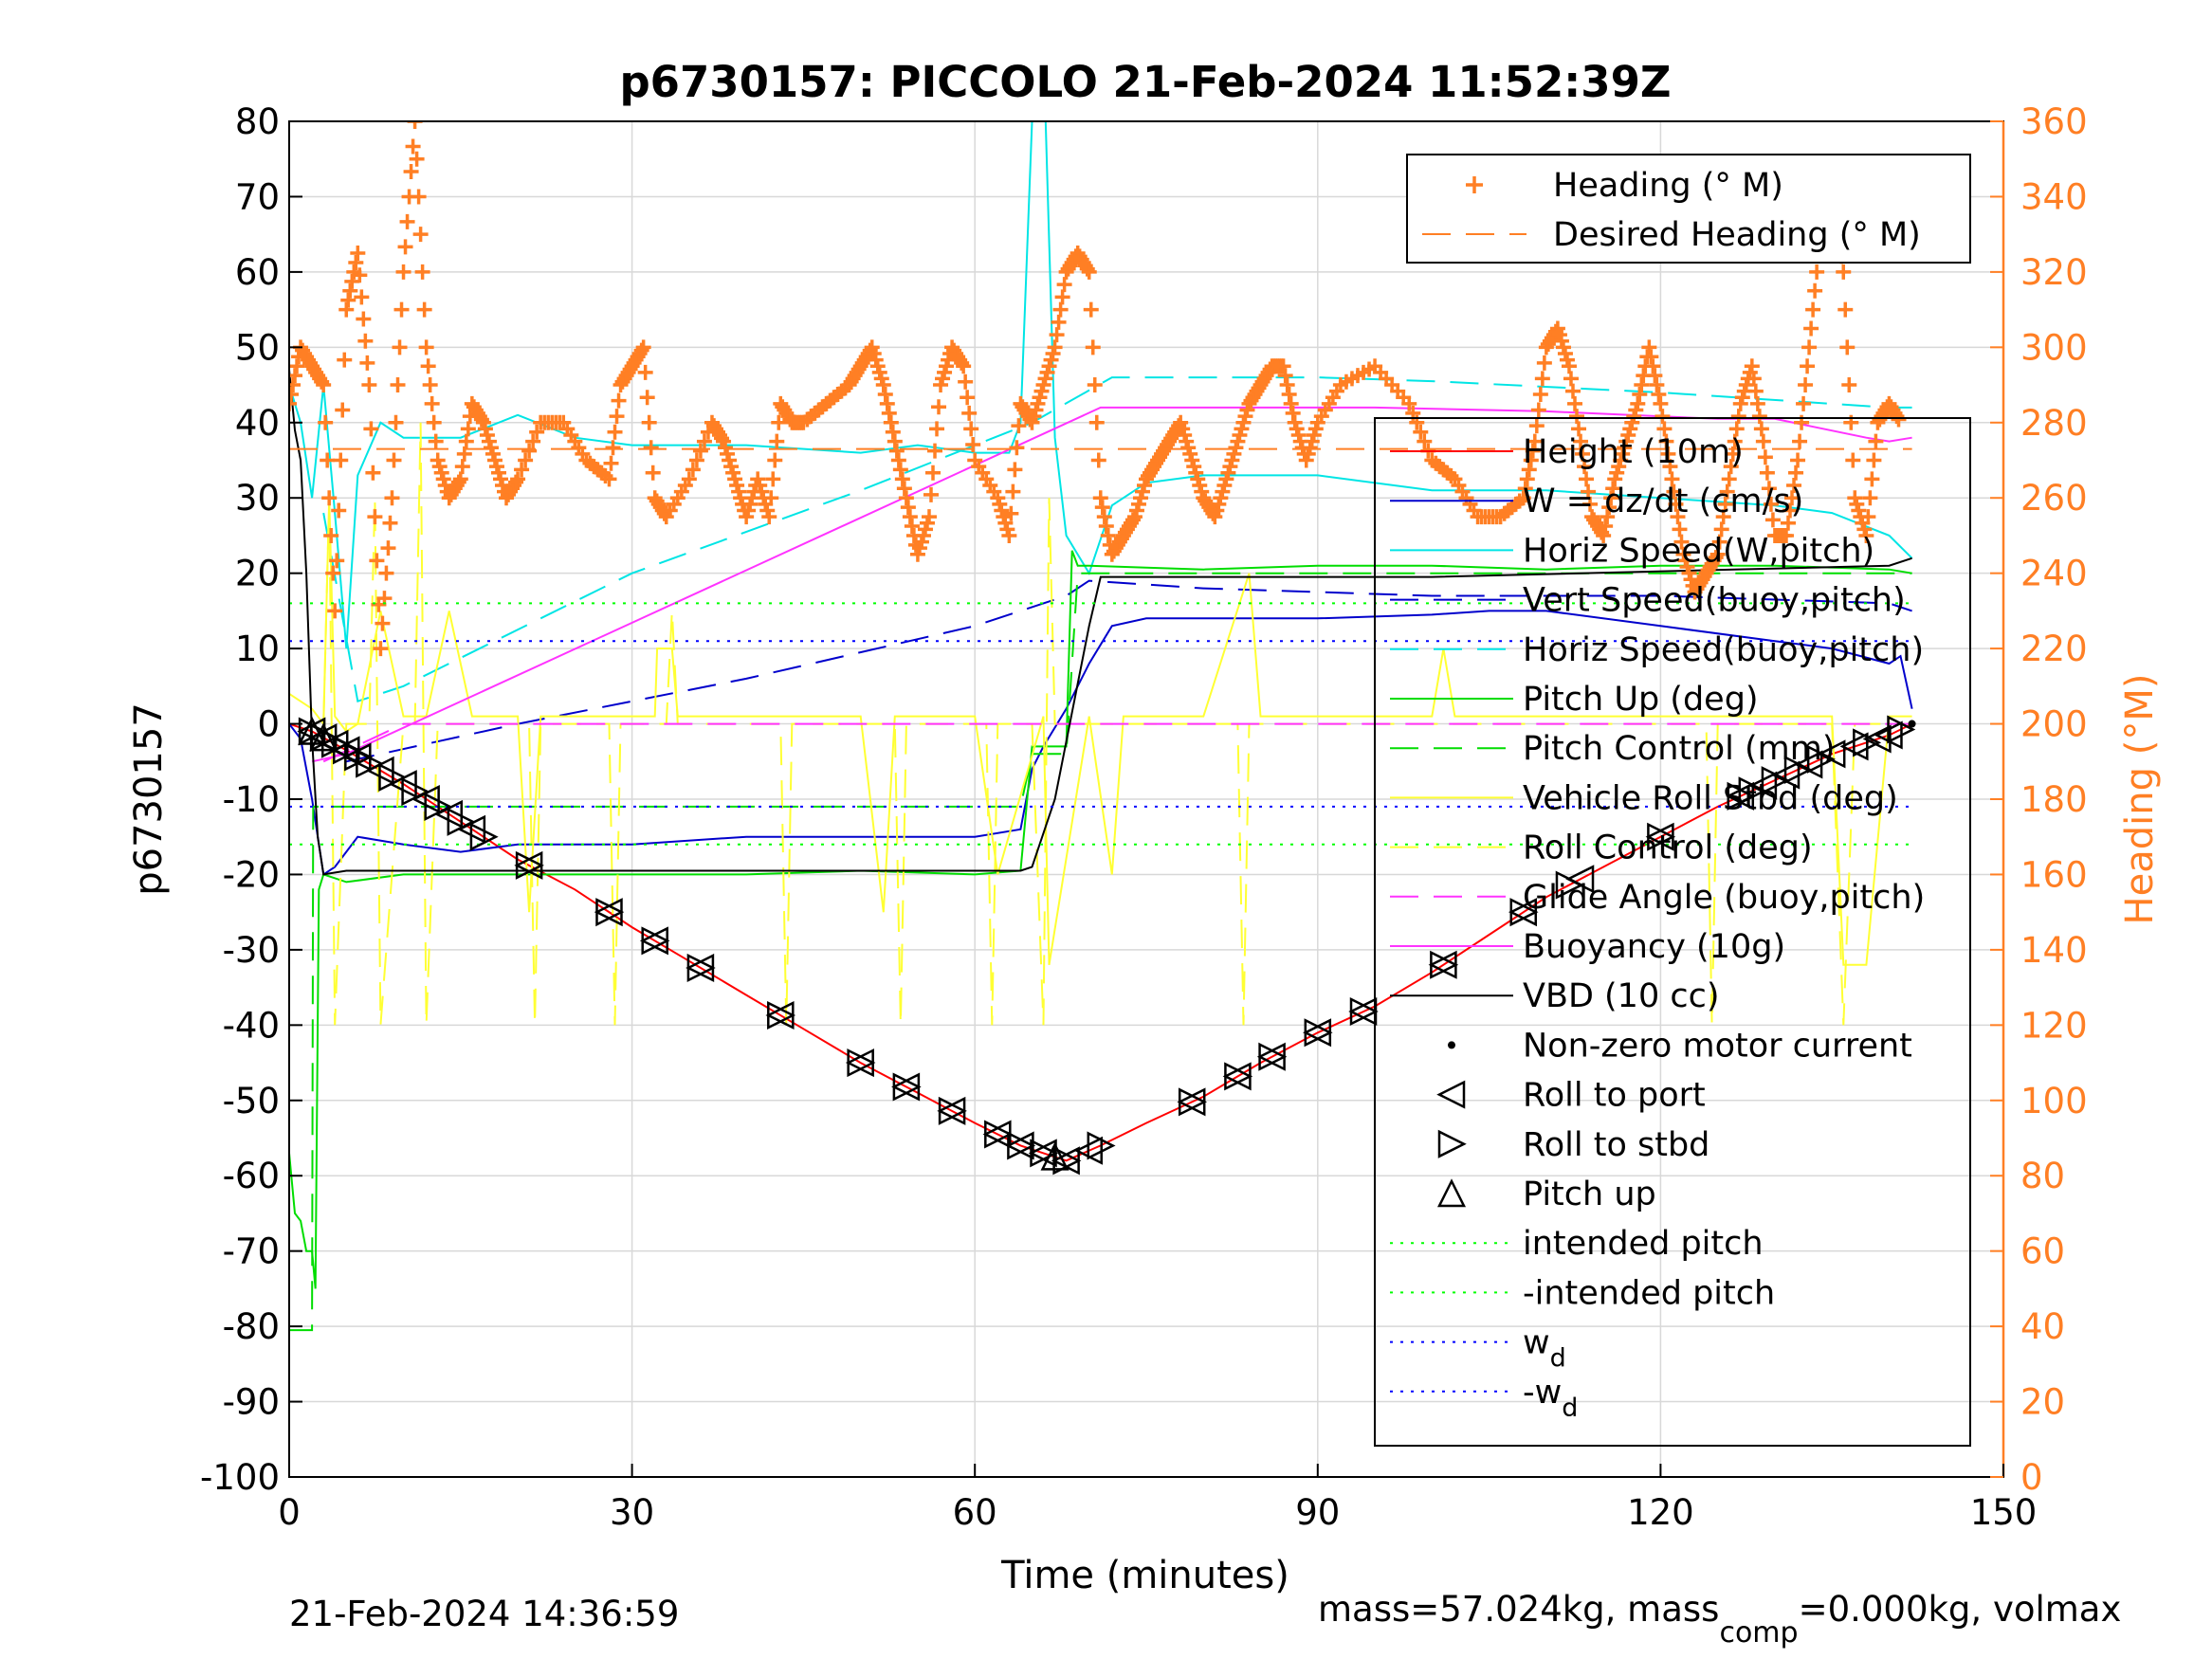 The height and width of the screenshot is (1659, 2212). What do you see at coordinates (2140, 799) in the screenshot?
I see `y-axis-label-right: Heading (°M)` at bounding box center [2140, 799].